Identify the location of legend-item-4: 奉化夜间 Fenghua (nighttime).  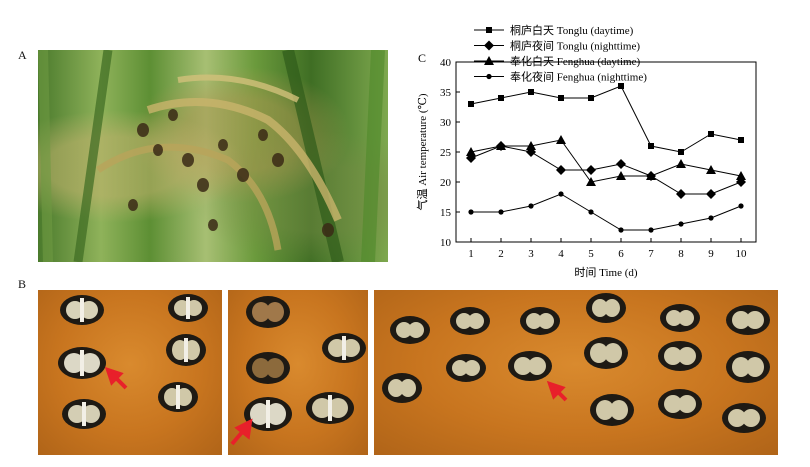
(560, 77).